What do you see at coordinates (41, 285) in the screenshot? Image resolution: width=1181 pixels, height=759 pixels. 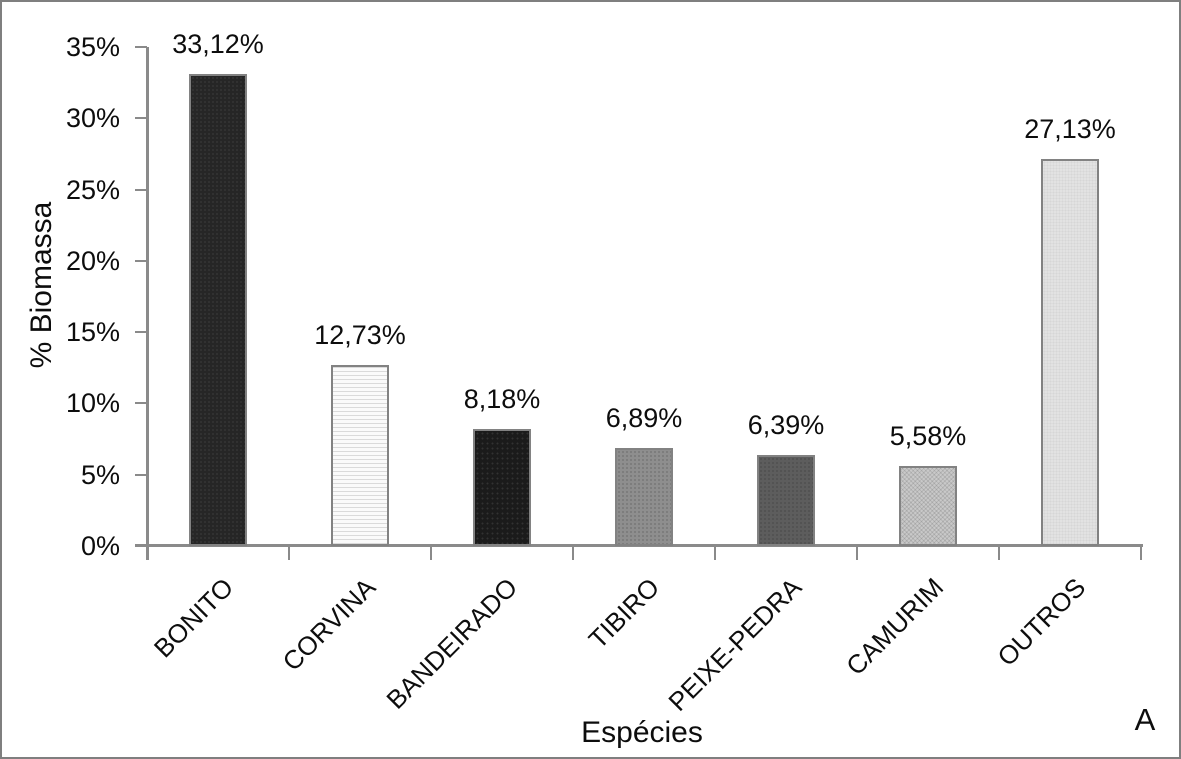 I see `y-axis-title: % Biomassa` at bounding box center [41, 285].